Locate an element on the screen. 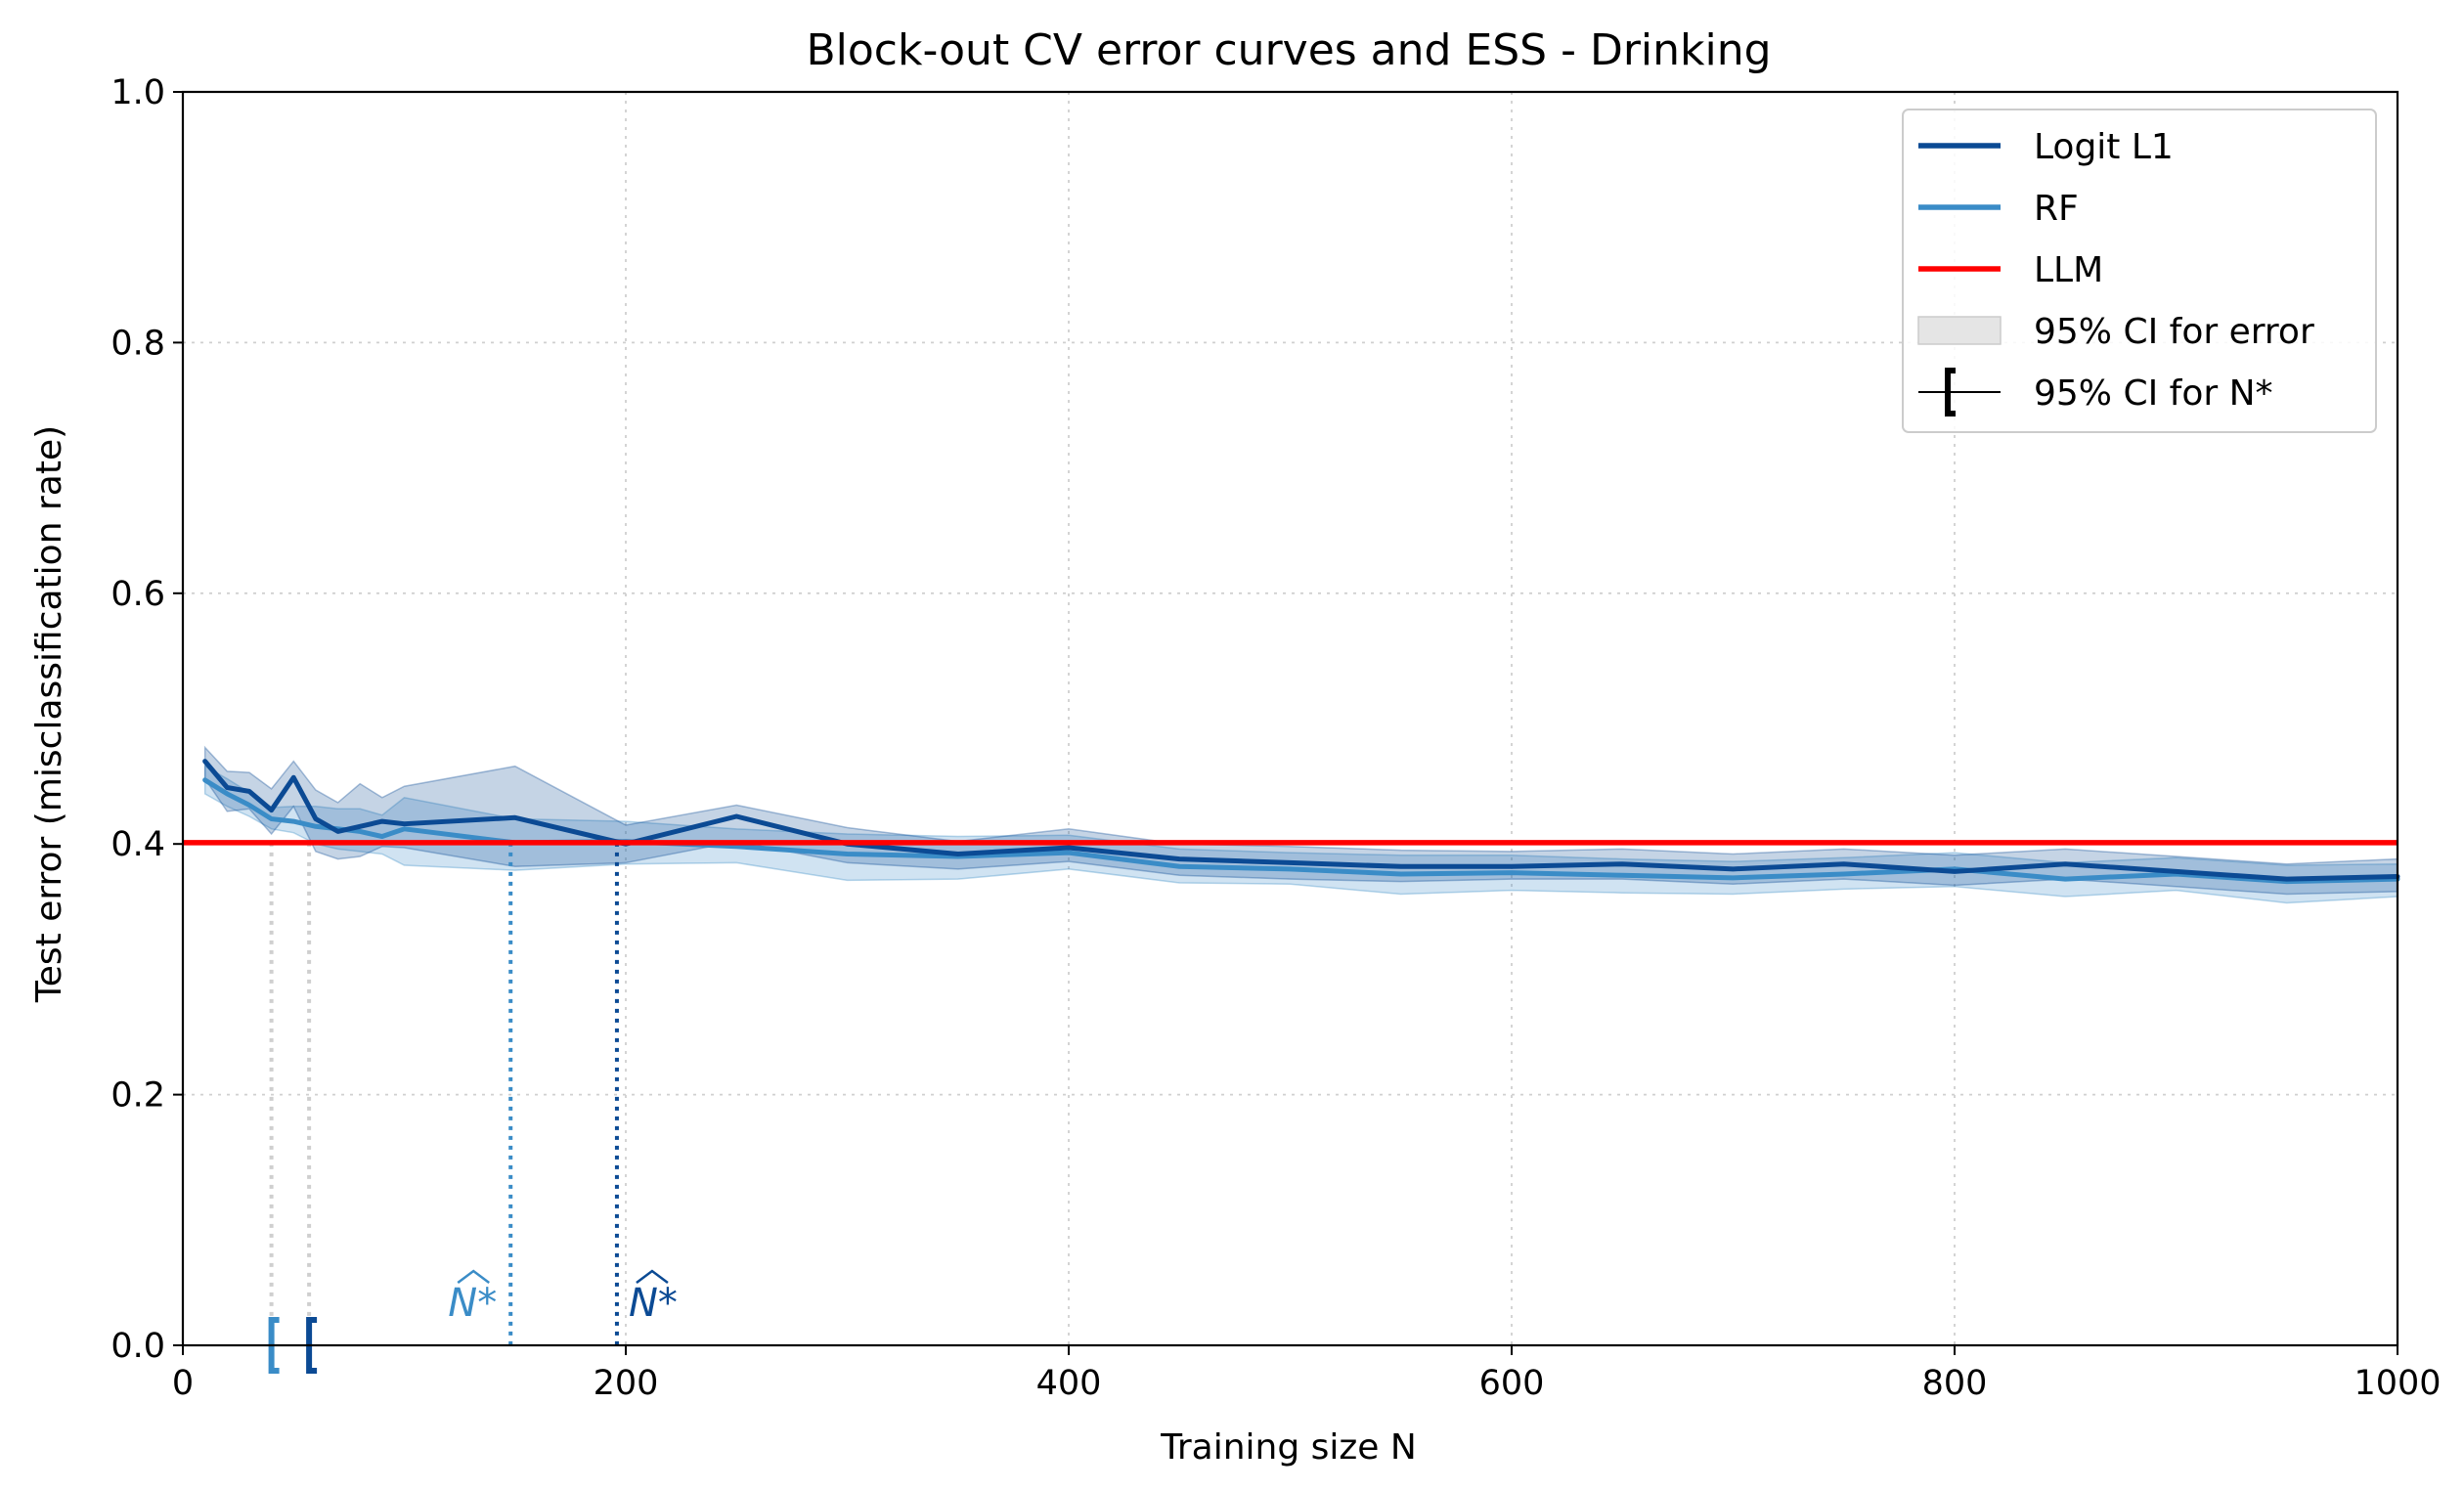  x-tick-label: 400 is located at coordinates (1069, 1384).